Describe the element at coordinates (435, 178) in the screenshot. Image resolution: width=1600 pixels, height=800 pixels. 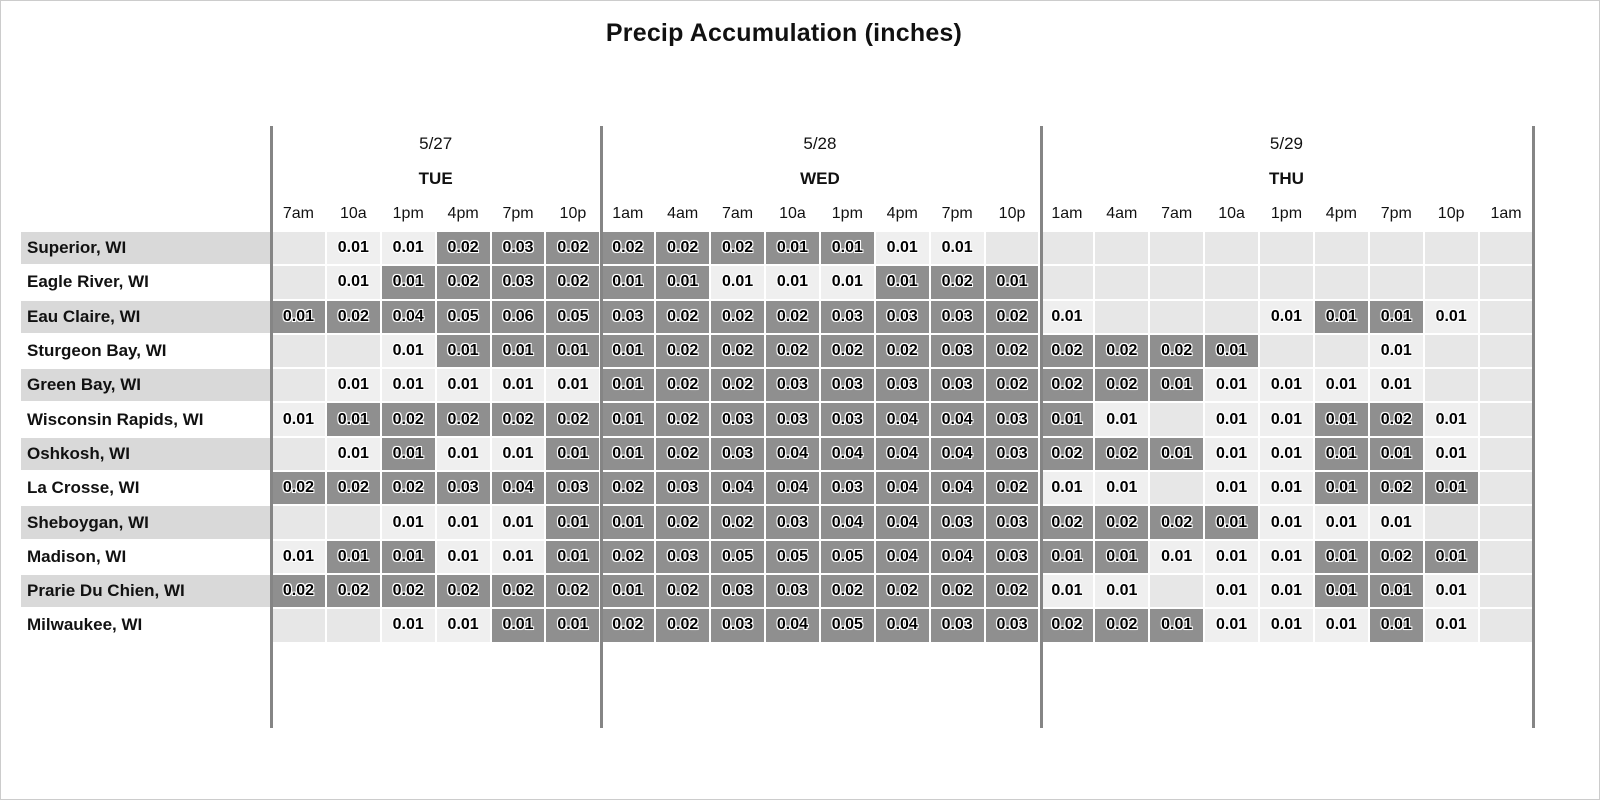
I see `day-group-name: TUE` at that location.